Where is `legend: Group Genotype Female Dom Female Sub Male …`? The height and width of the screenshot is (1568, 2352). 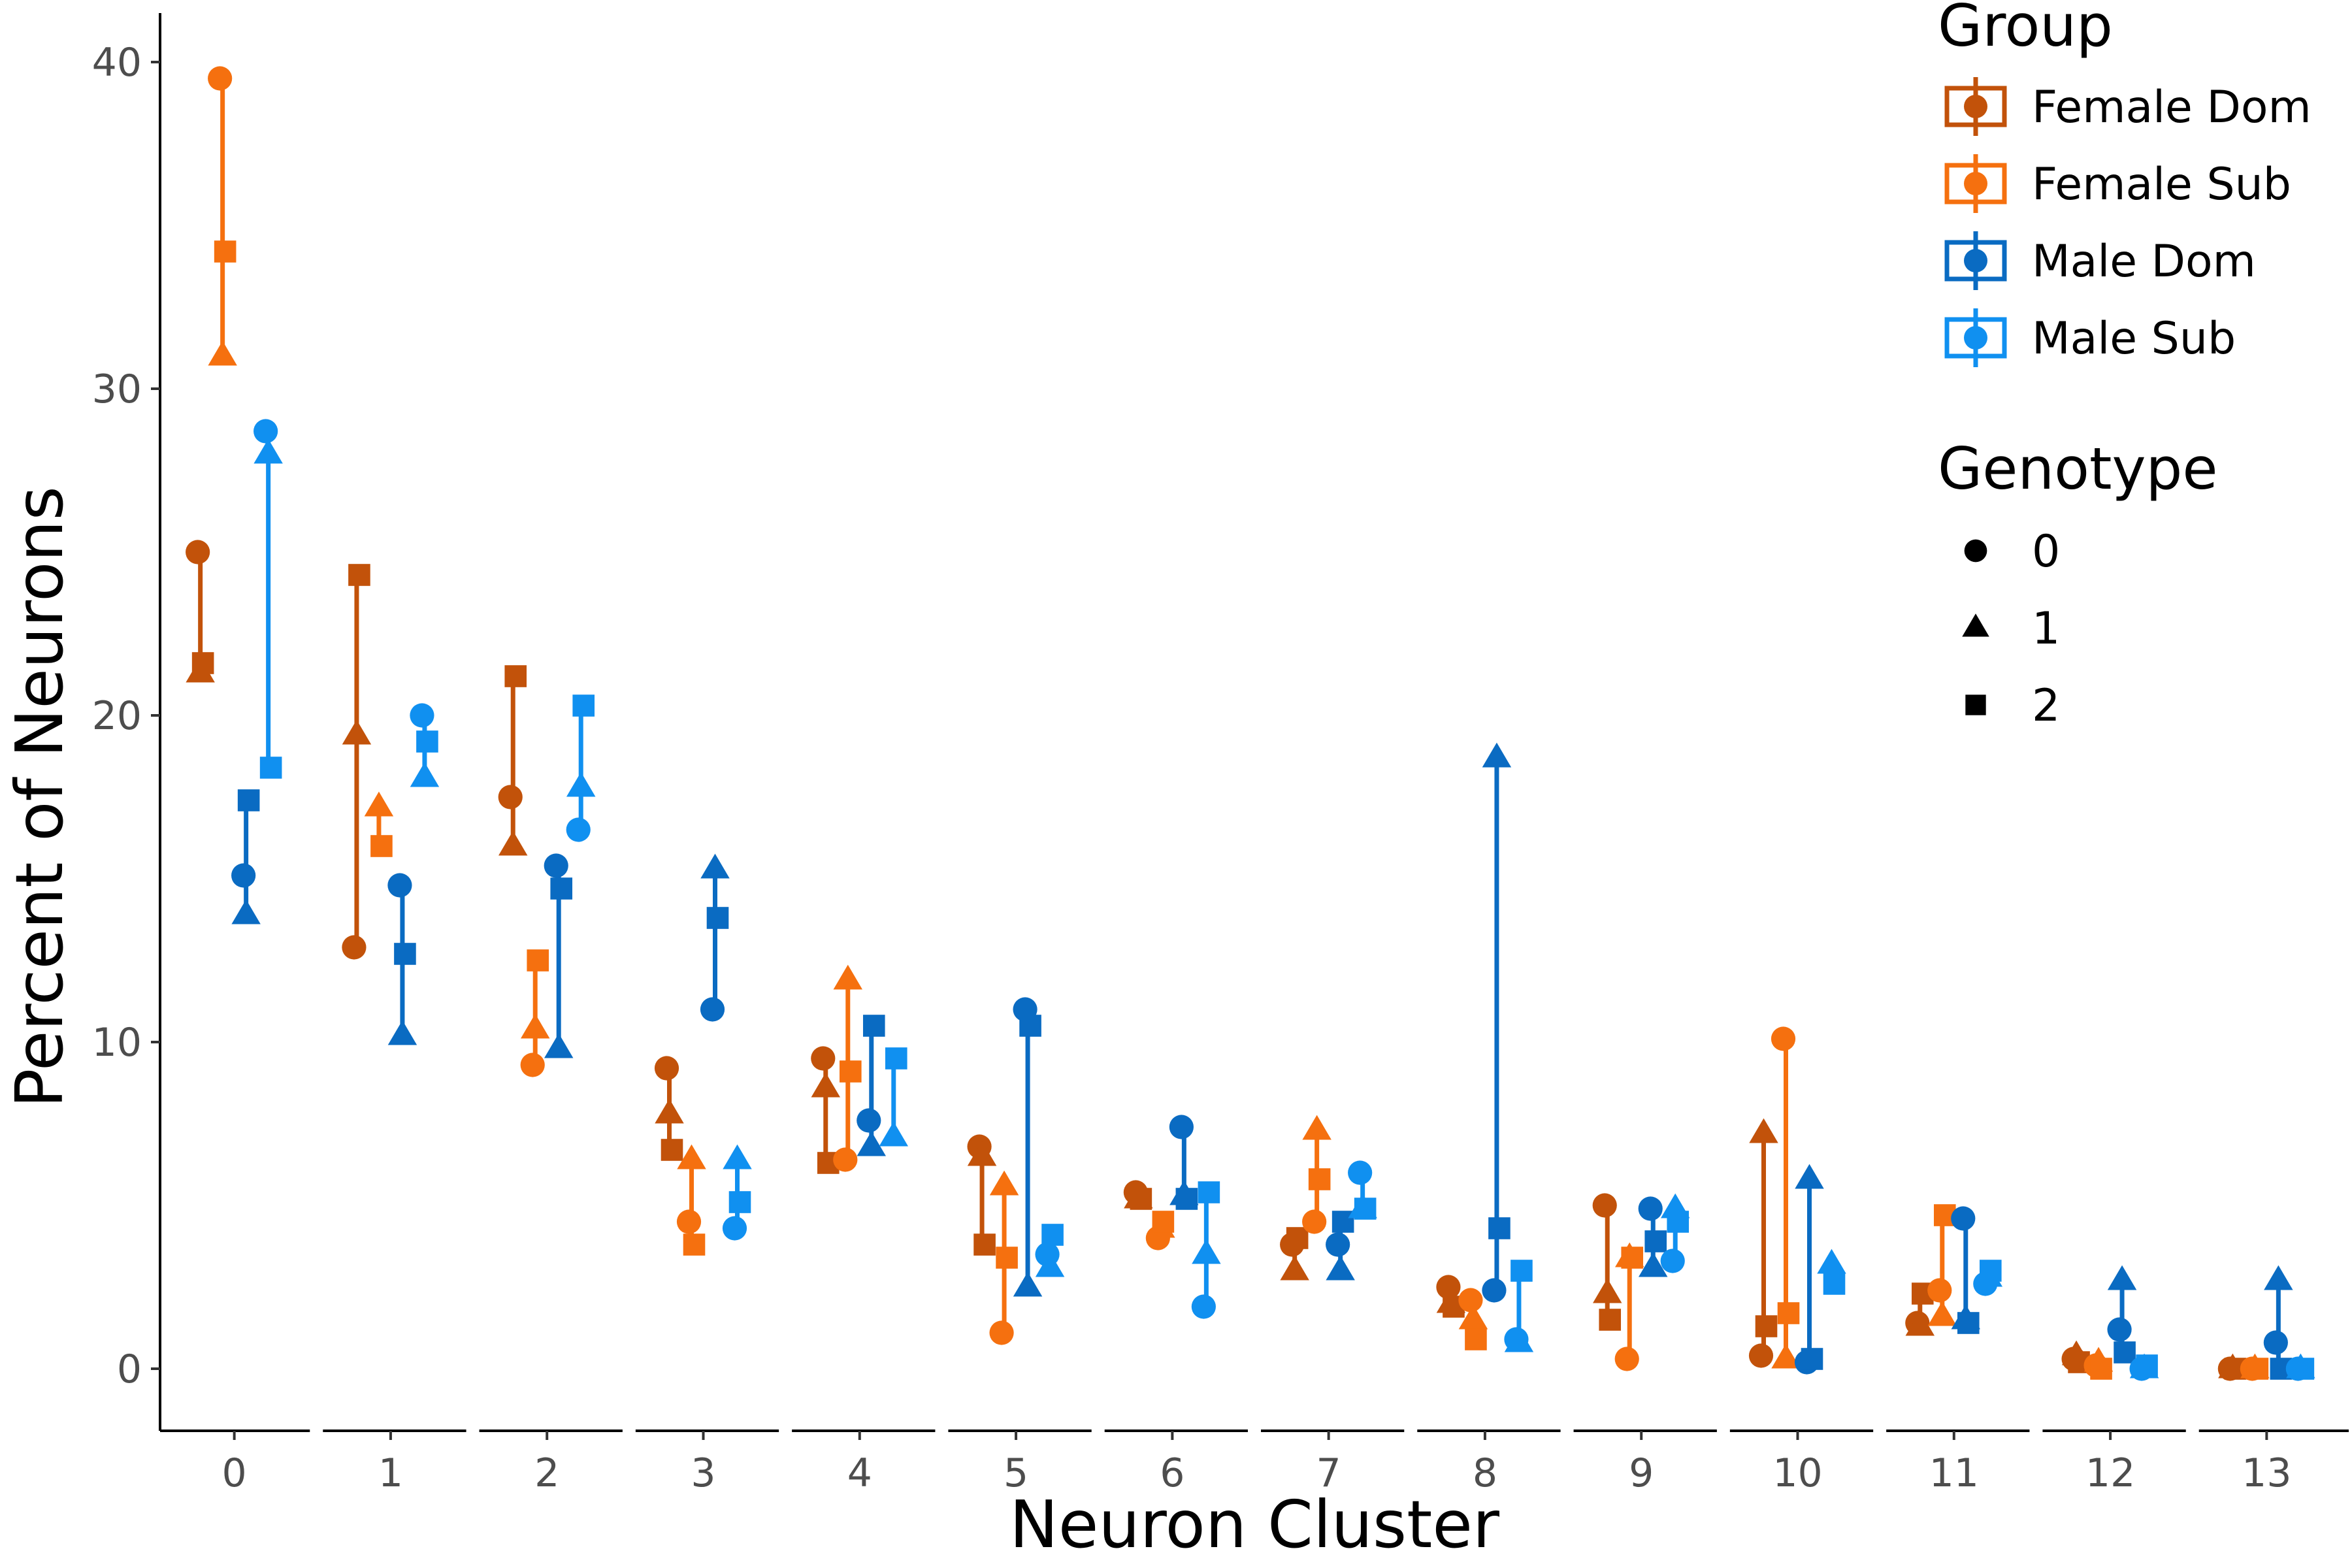 legend: Group Genotype Female Dom Female Sub Male … is located at coordinates (2124, 366).